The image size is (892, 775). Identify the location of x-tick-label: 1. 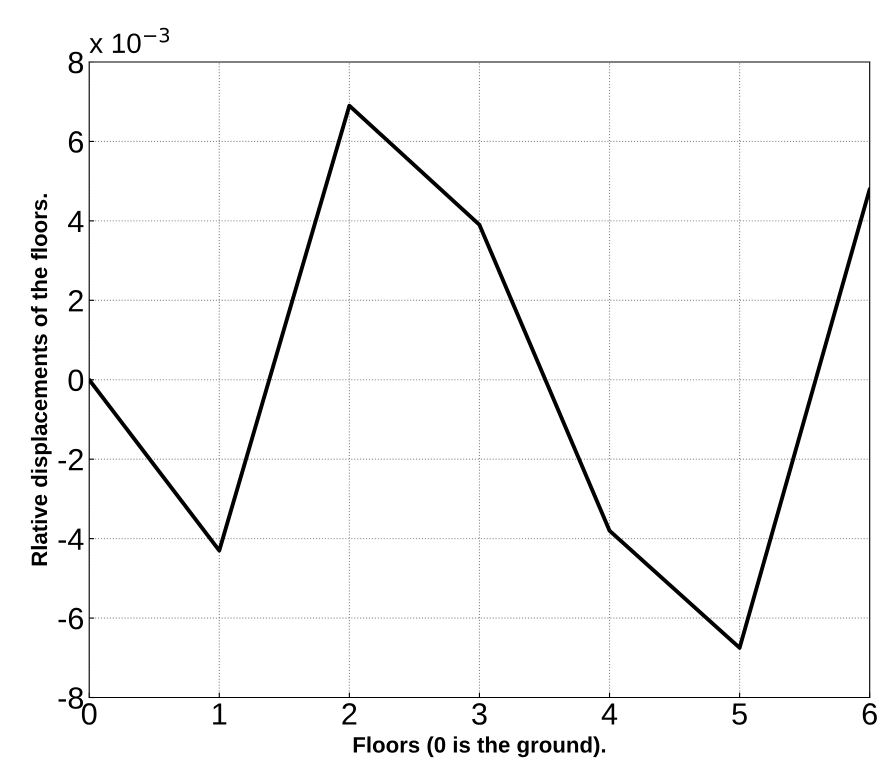
(219, 714).